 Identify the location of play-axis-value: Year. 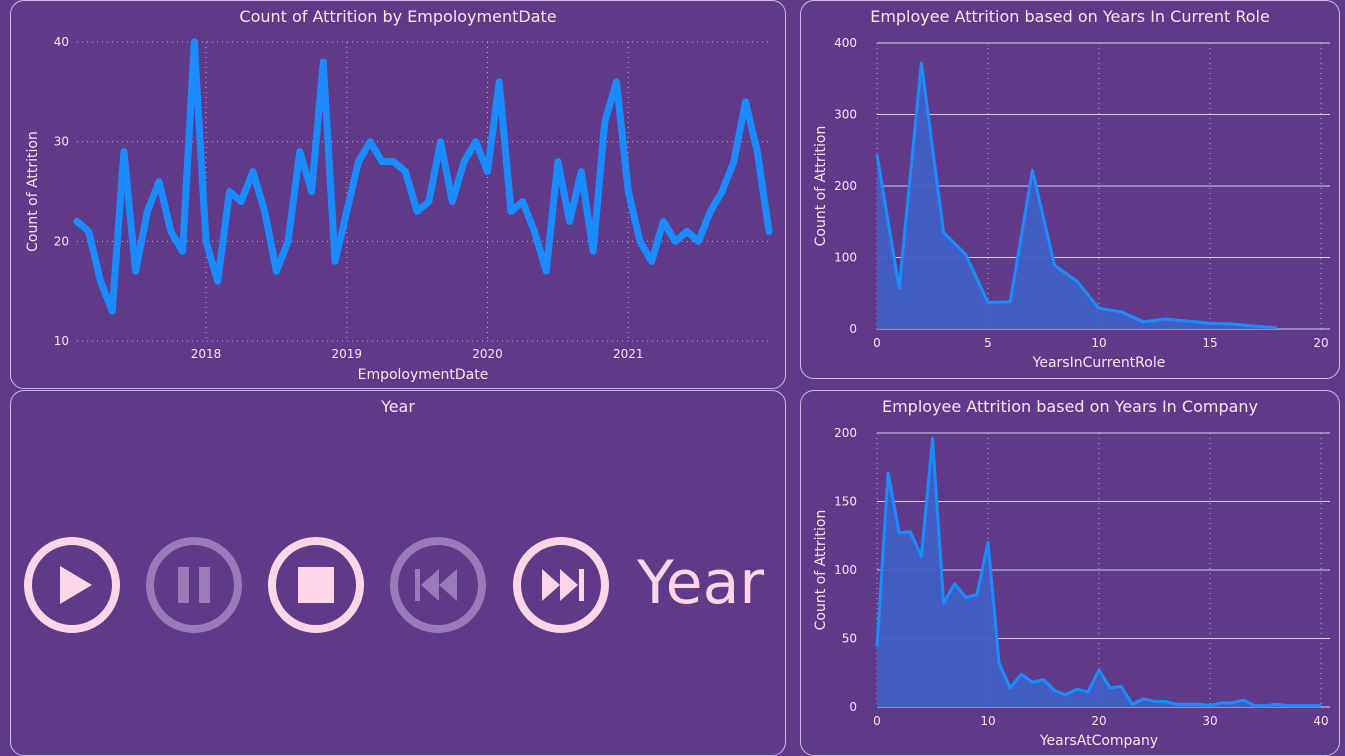
(701, 583).